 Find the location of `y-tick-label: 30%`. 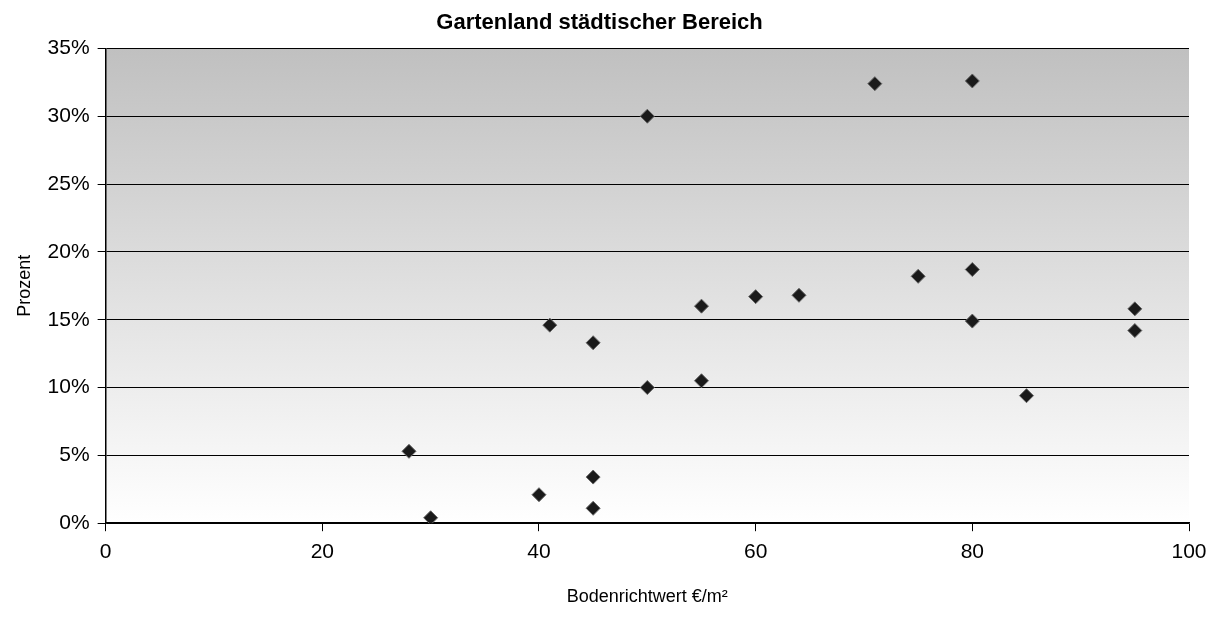

y-tick-label: 30% is located at coordinates (68, 115).